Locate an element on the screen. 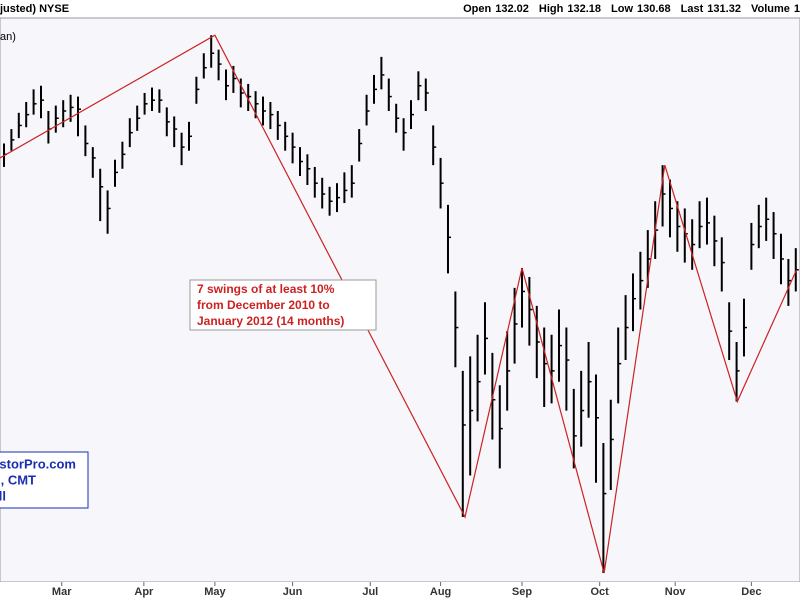 Image resolution: width=800 pixels, height=600 pixels. x-tick-label: May is located at coordinates (215, 592).